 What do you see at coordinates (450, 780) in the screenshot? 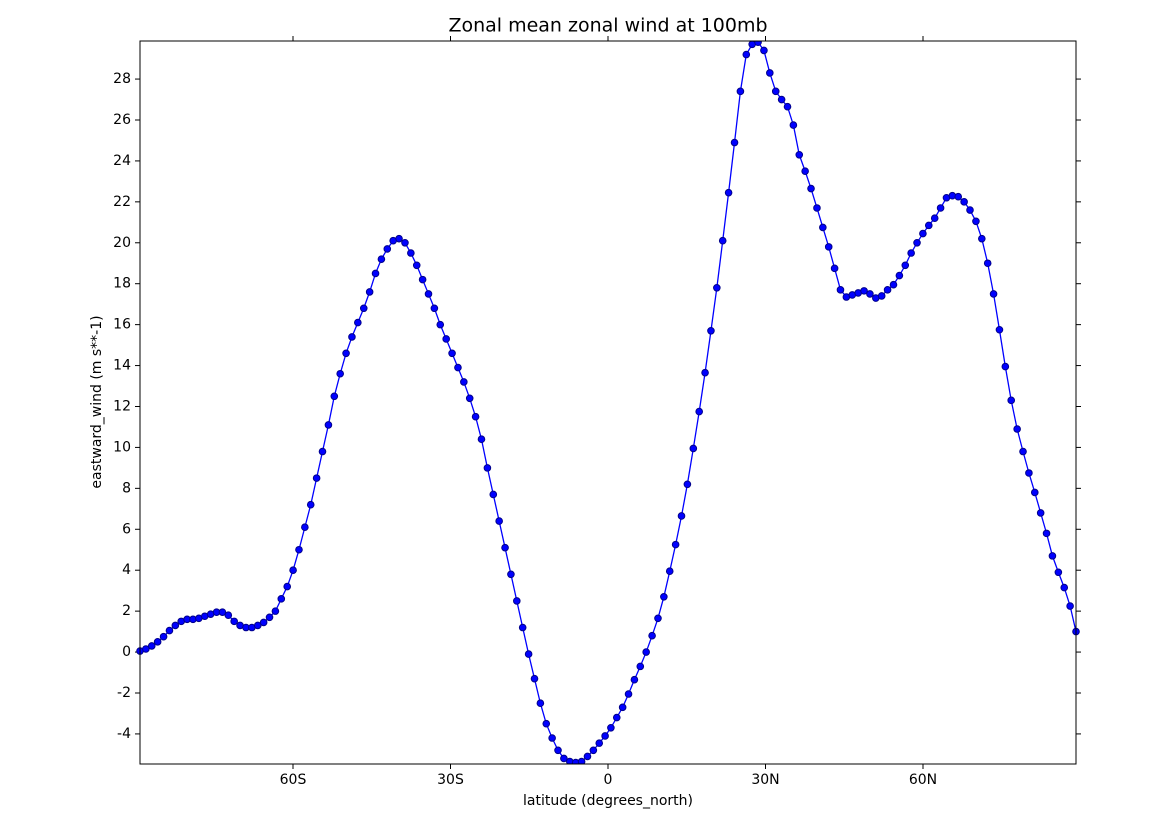
I see `x-tick-label: 30S` at bounding box center [450, 780].